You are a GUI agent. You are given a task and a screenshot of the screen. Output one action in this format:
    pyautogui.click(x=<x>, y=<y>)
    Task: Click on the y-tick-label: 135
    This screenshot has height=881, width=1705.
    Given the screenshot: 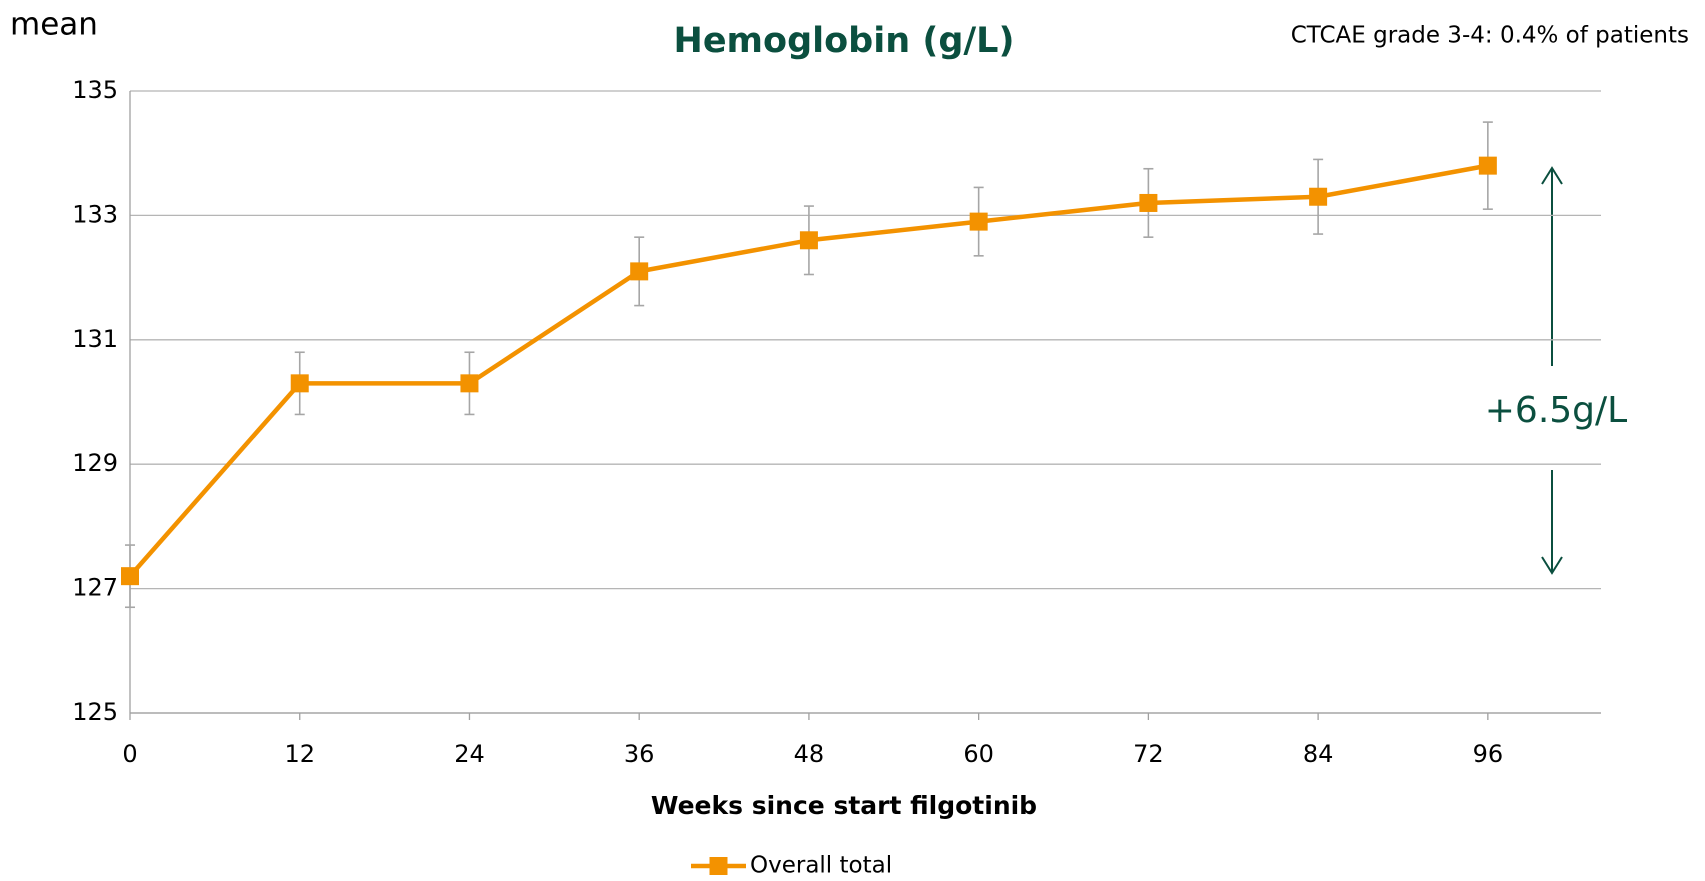 What is the action you would take?
    pyautogui.click(x=95, y=90)
    